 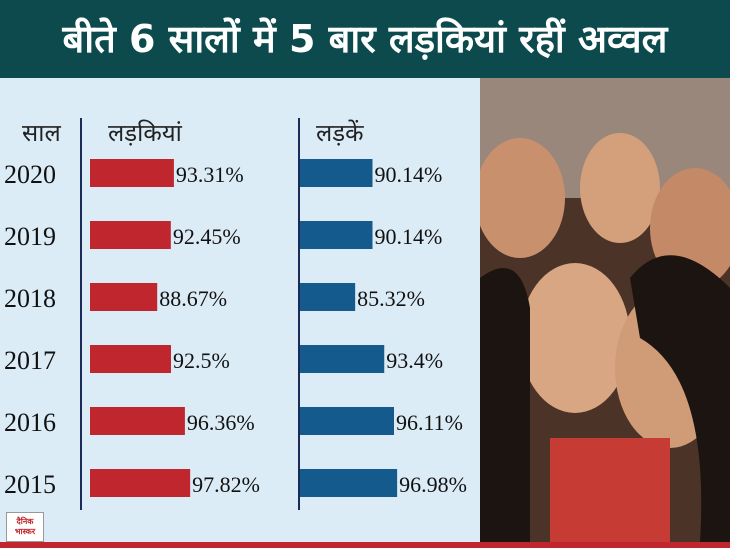 I want to click on year-label: 2019, so click(x=30, y=236).